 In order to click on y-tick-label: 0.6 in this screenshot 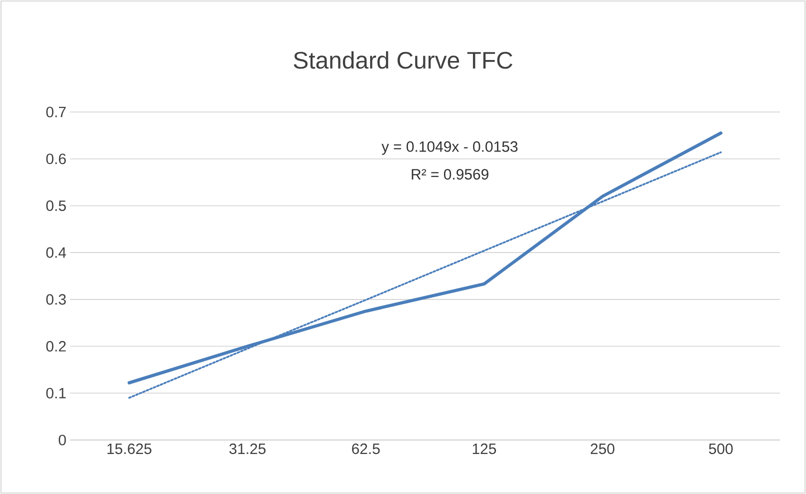, I will do `click(56, 159)`.